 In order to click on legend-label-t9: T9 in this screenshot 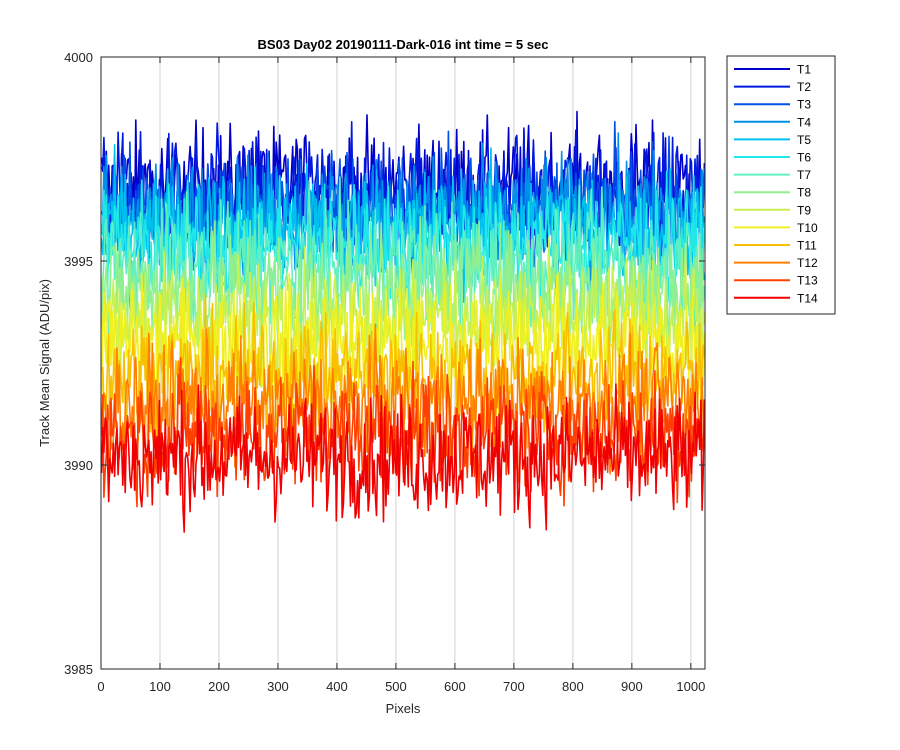, I will do `click(804, 210)`.